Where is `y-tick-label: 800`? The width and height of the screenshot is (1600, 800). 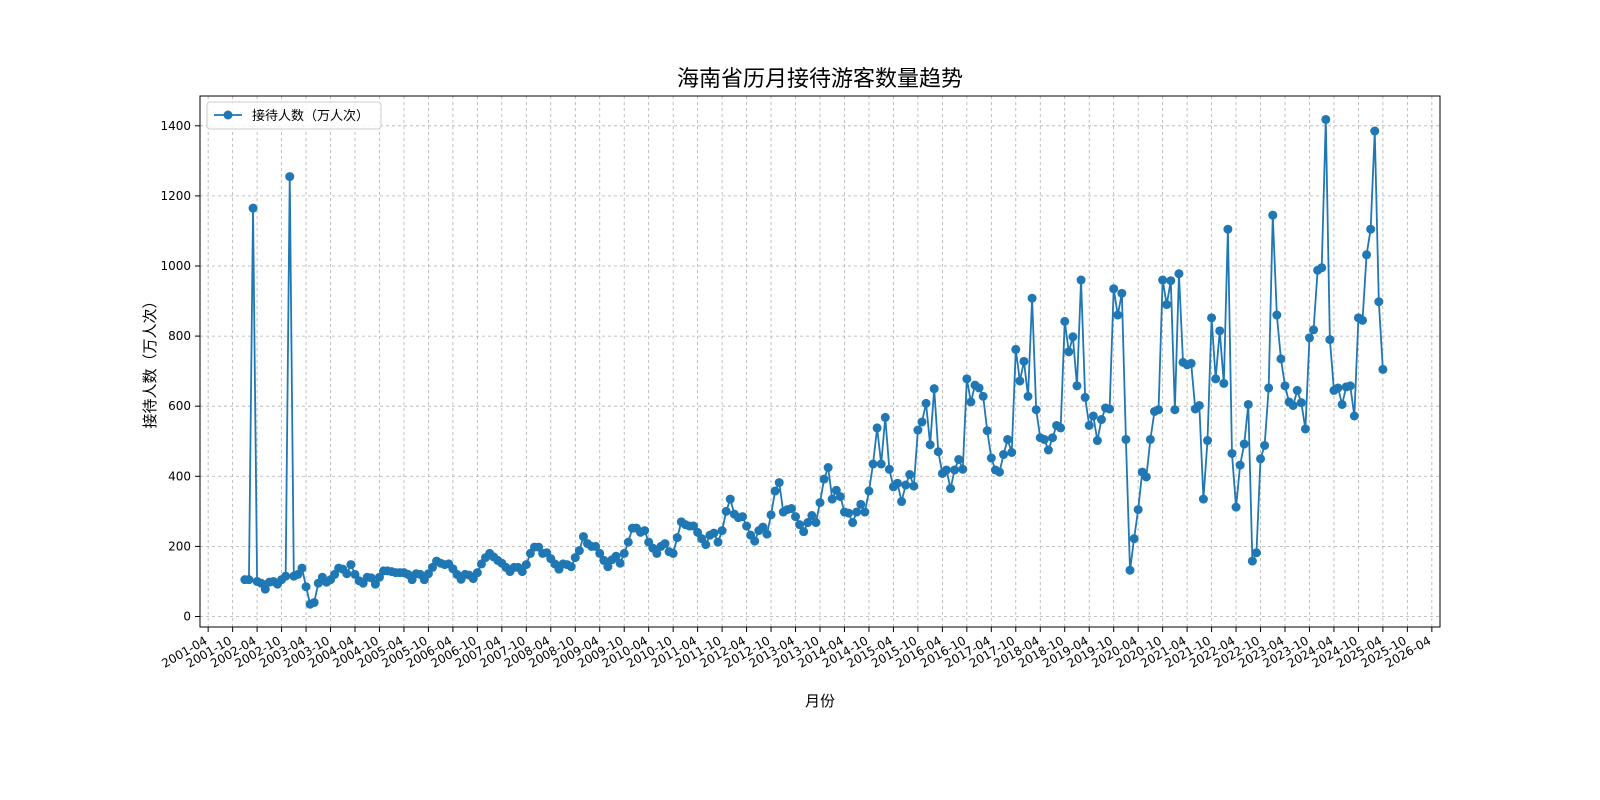
y-tick-label: 800 is located at coordinates (179, 336).